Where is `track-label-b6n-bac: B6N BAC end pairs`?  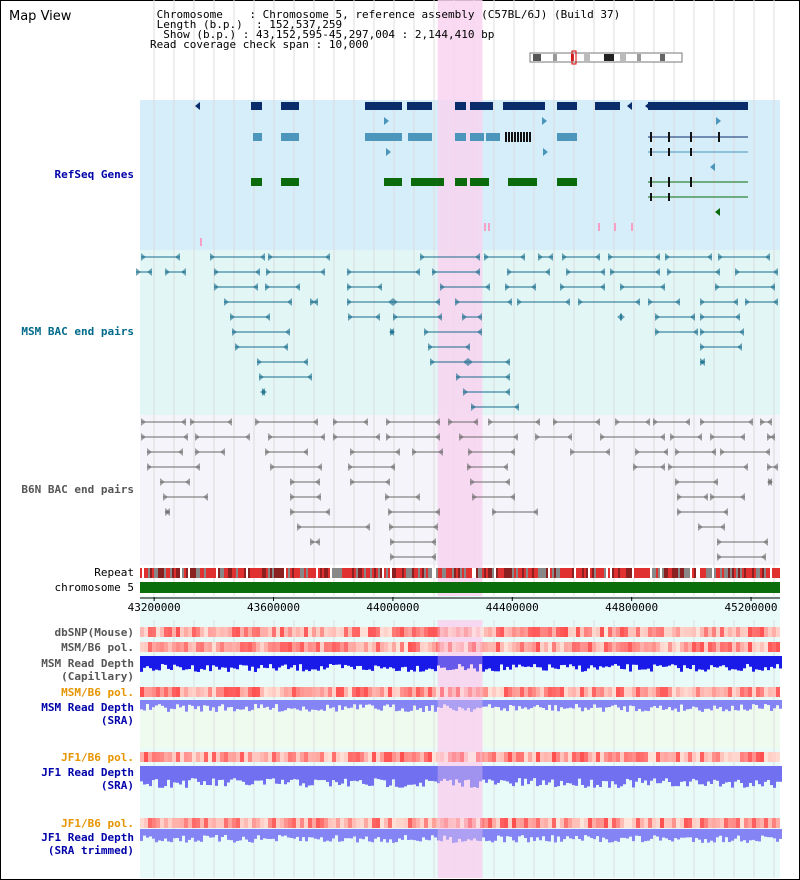
track-label-b6n-bac: B6N BAC end pairs is located at coordinates (77, 489).